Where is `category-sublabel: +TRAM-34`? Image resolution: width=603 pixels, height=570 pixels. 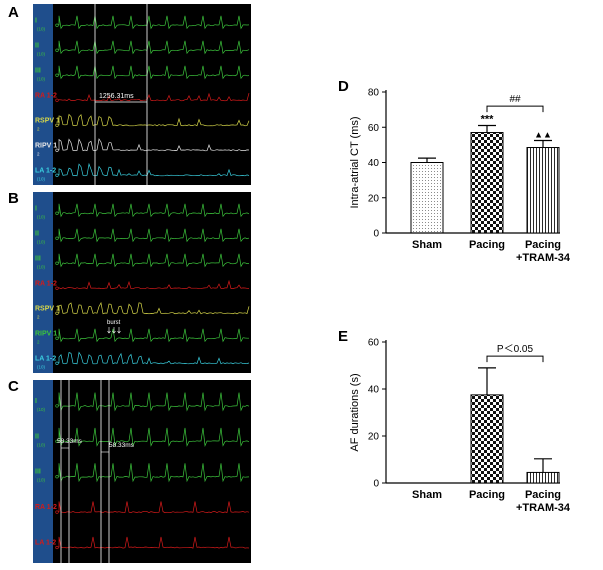 category-sublabel: +TRAM-34 is located at coordinates (543, 258).